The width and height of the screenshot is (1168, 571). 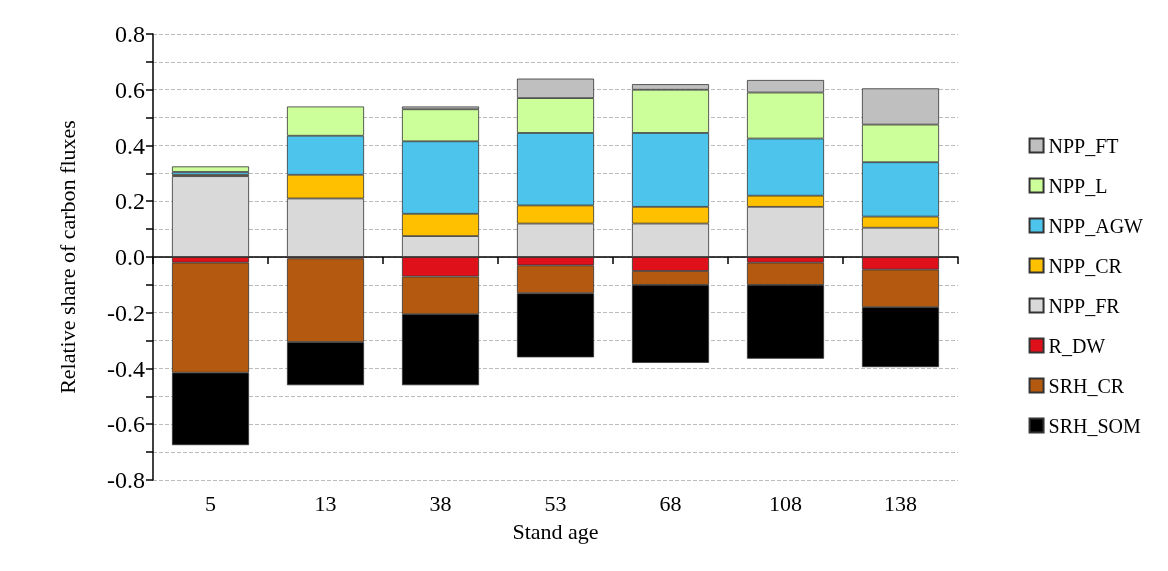 I want to click on legend-label: NPP_L, so click(x=1078, y=185).